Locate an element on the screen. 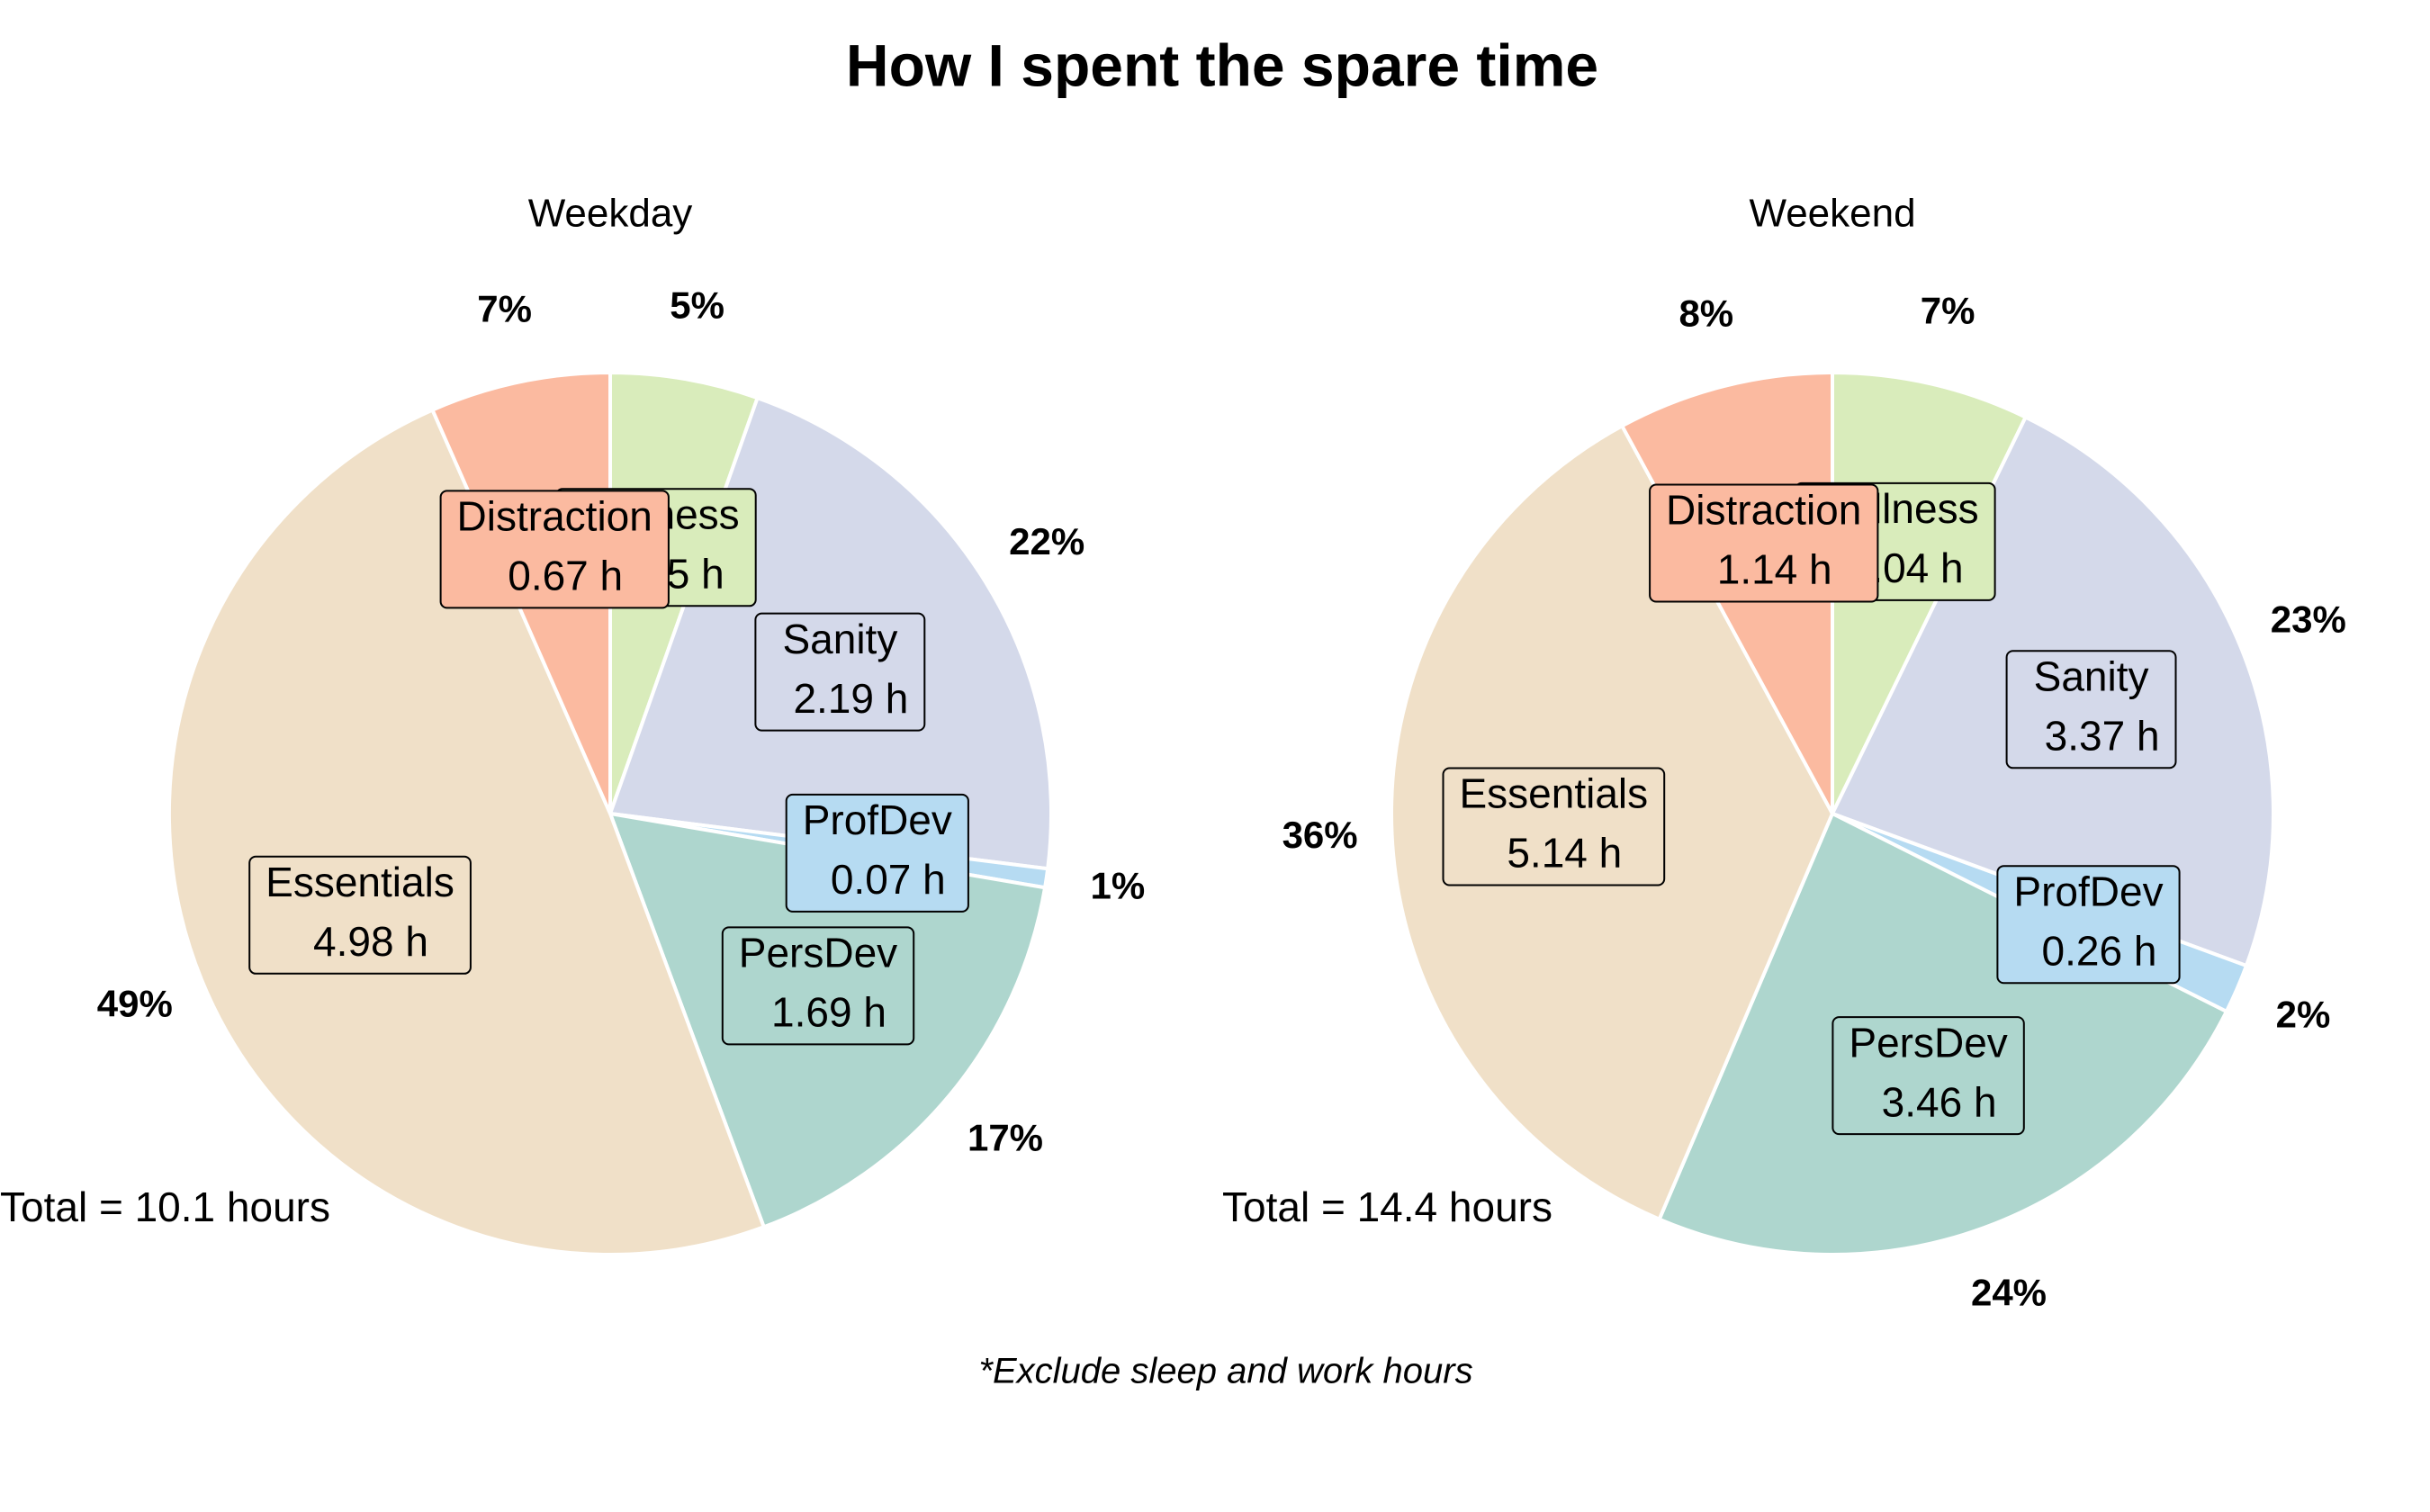  slice-hours: 1.69 h is located at coordinates (828, 1012).